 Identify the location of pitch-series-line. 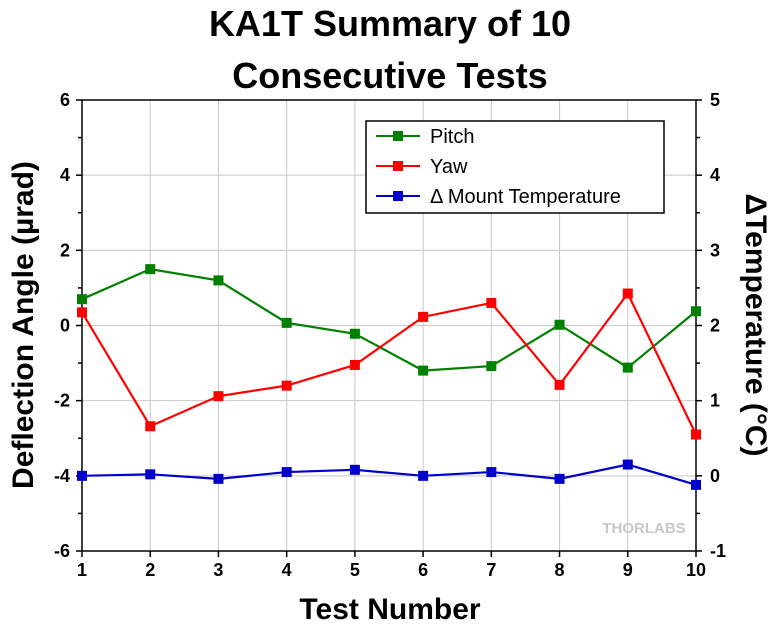
(389, 319).